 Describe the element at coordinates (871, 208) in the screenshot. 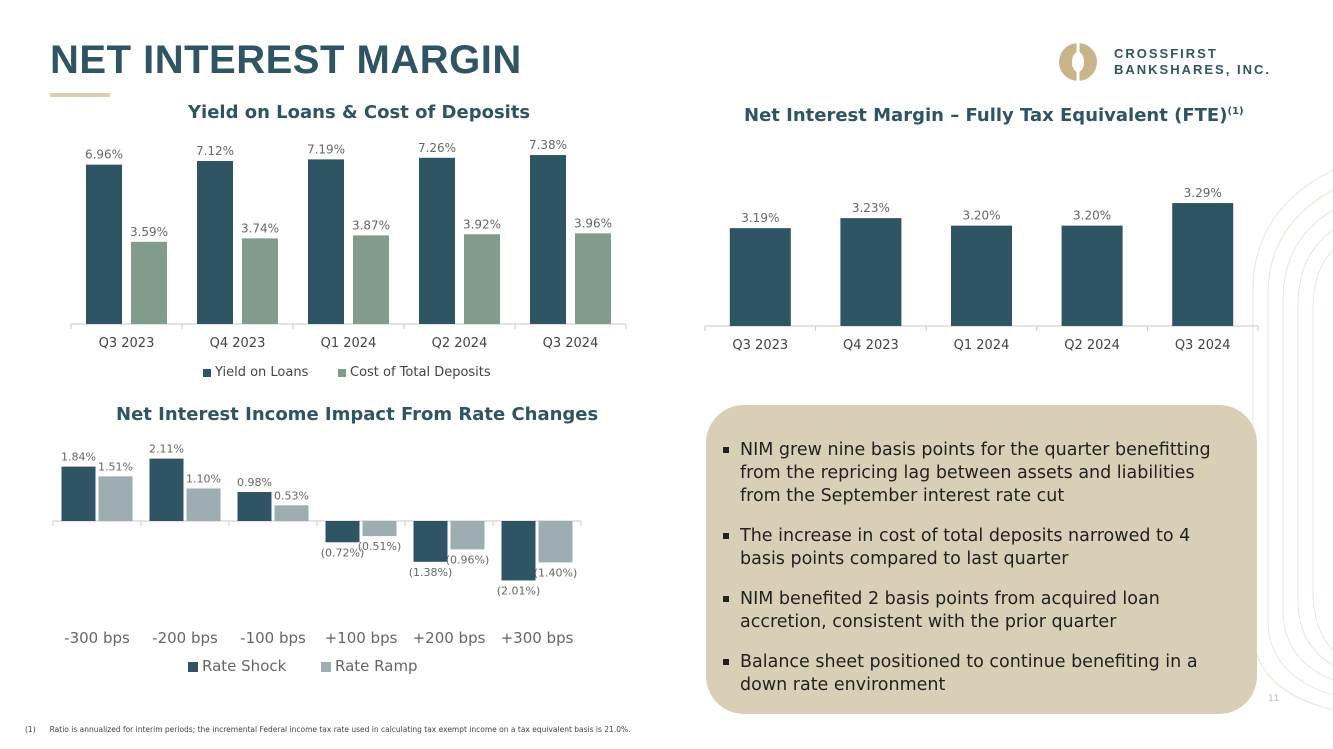

I see `data-label: 3.23%` at that location.